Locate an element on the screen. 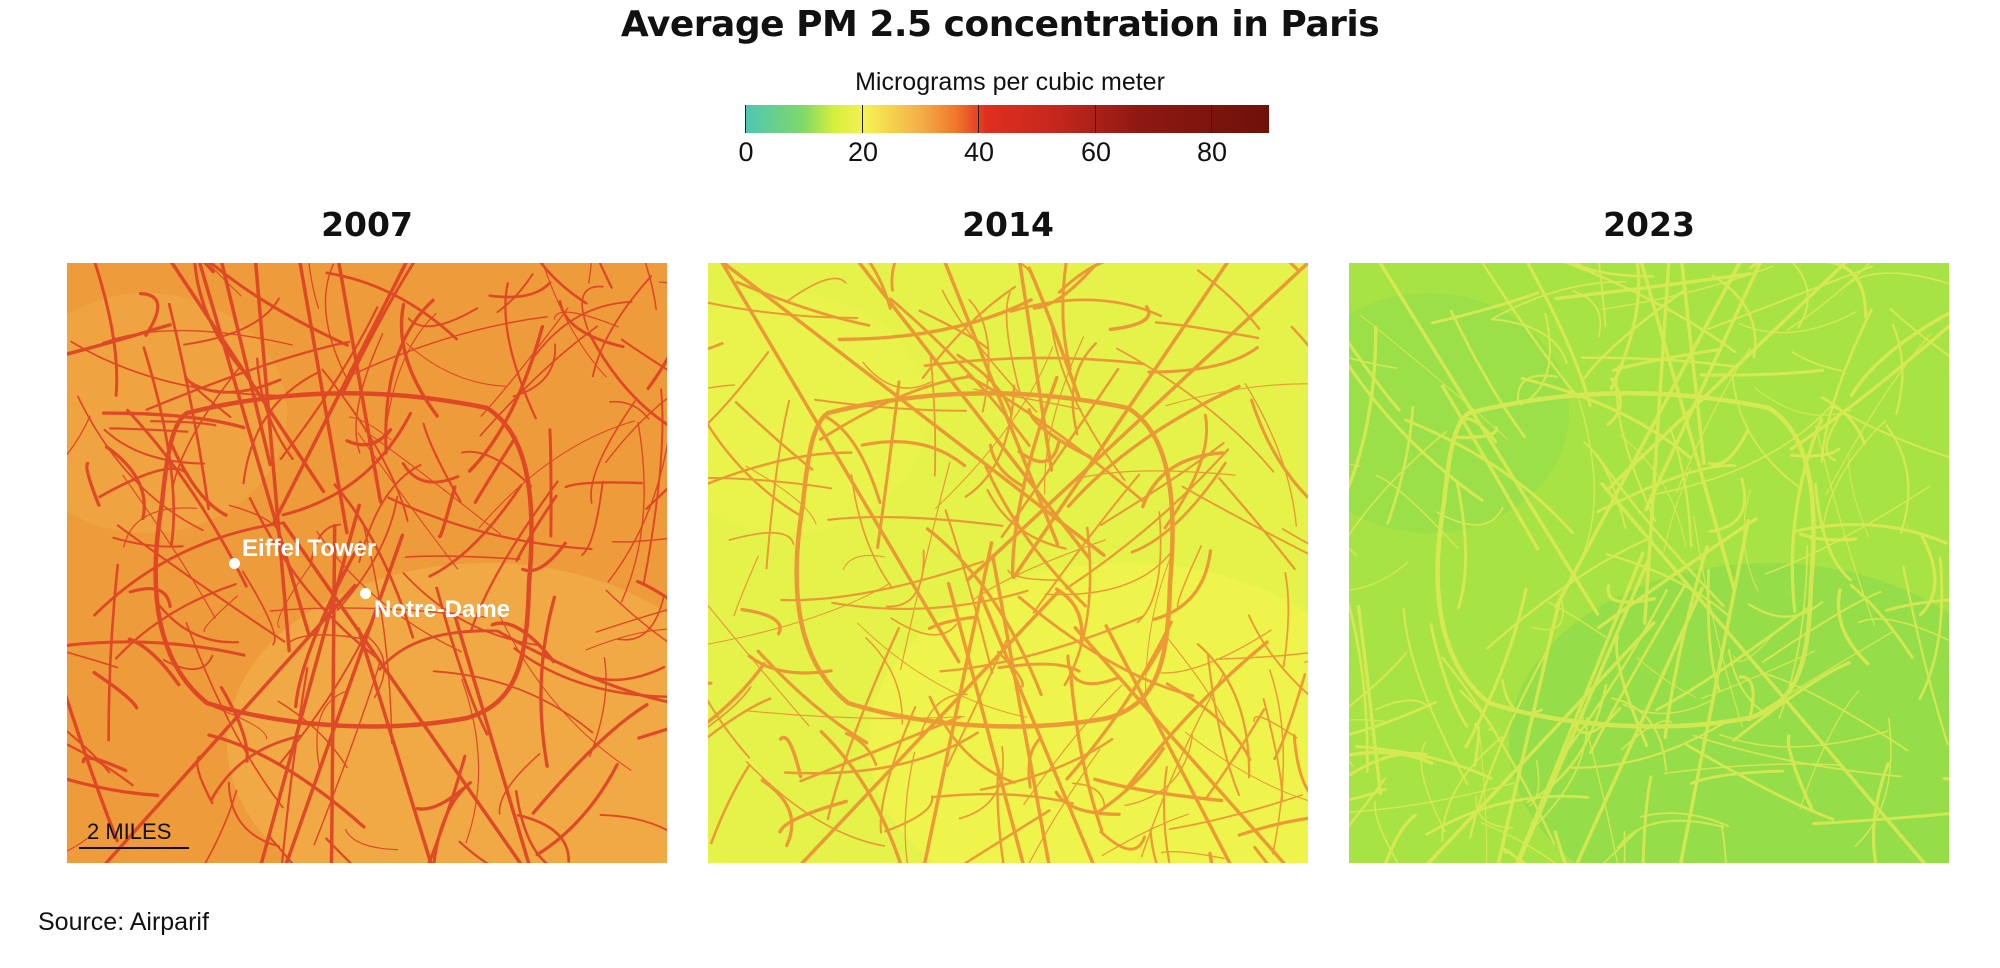  ring-road is located at coordinates (984, 559).